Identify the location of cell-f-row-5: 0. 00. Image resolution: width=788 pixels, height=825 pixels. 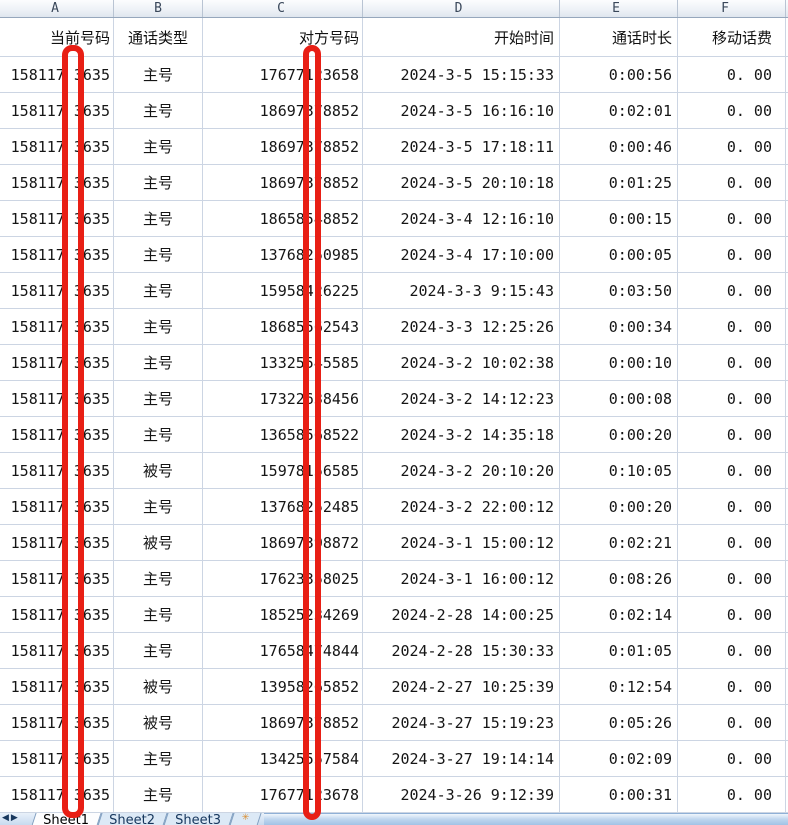
(732, 218).